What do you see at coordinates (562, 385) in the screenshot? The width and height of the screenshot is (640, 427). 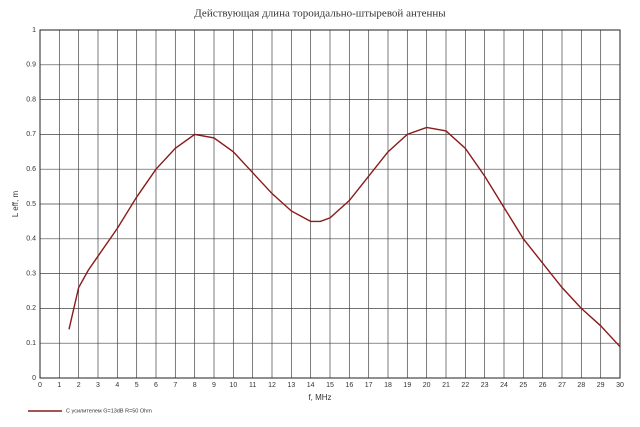 I see `x-tick-label: 27` at bounding box center [562, 385].